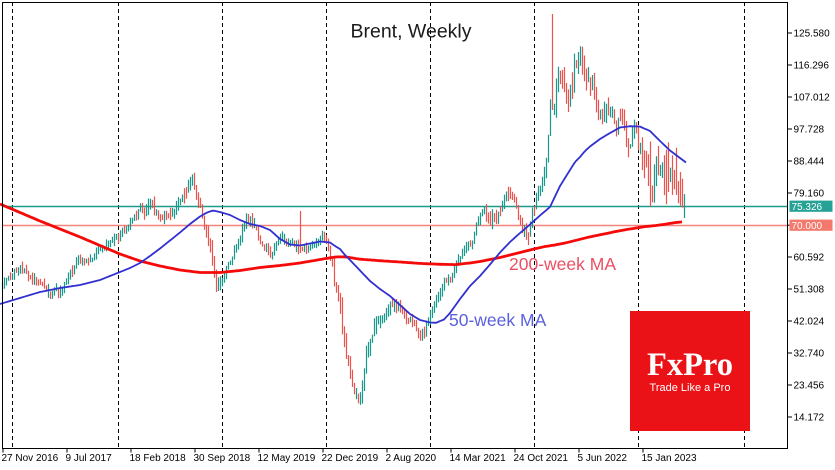 This screenshot has height=470, width=835. I want to click on svg-text: 27 Nov 2016, so click(30, 458).